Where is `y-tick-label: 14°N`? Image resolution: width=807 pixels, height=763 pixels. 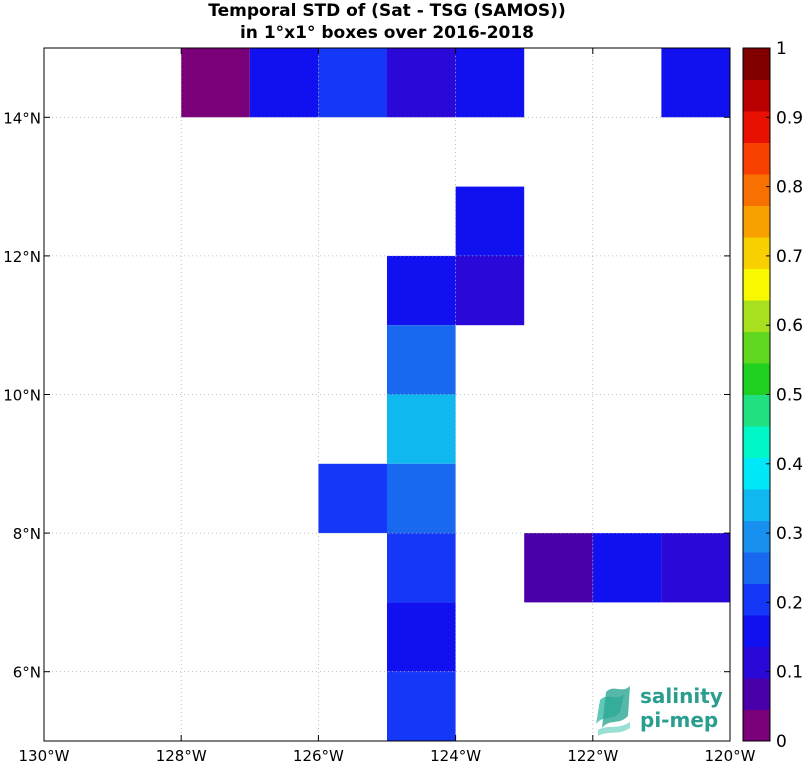 y-tick-label: 14°N is located at coordinates (22, 118).